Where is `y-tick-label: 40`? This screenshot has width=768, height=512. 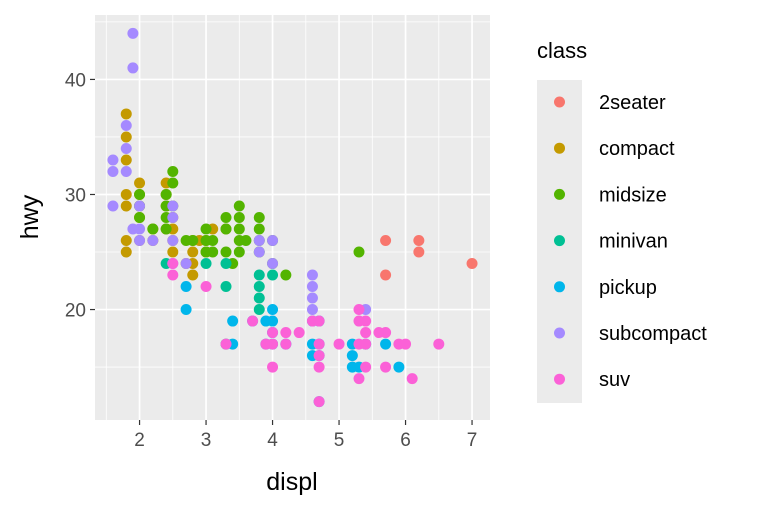
y-tick-label: 40 is located at coordinates (75, 80).